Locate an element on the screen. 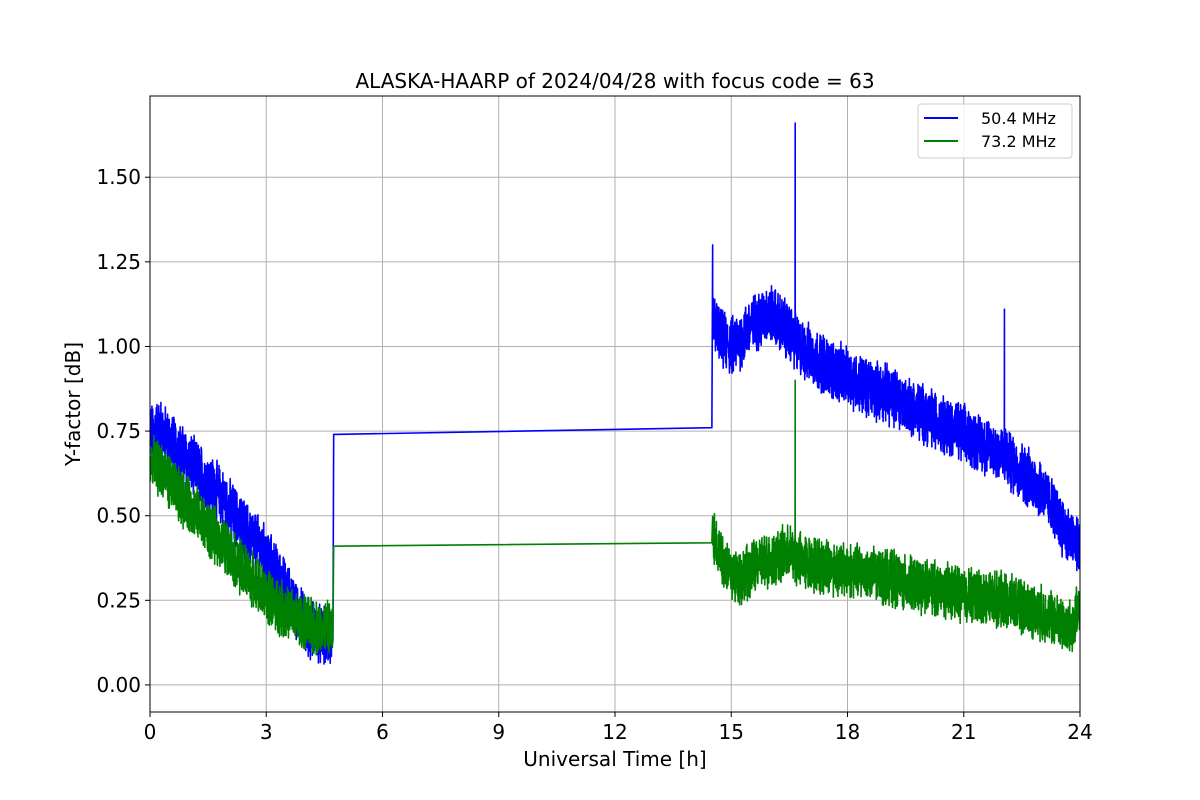  x-tick-label: 18 is located at coordinates (847, 732).